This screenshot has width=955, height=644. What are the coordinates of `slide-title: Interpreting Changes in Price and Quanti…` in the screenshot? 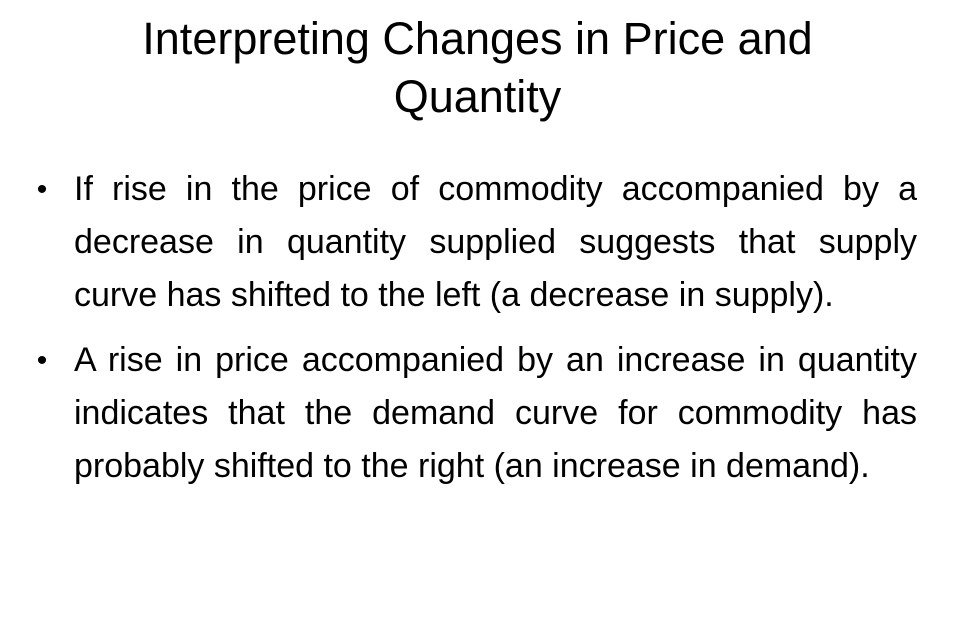 It's located at (477, 67).